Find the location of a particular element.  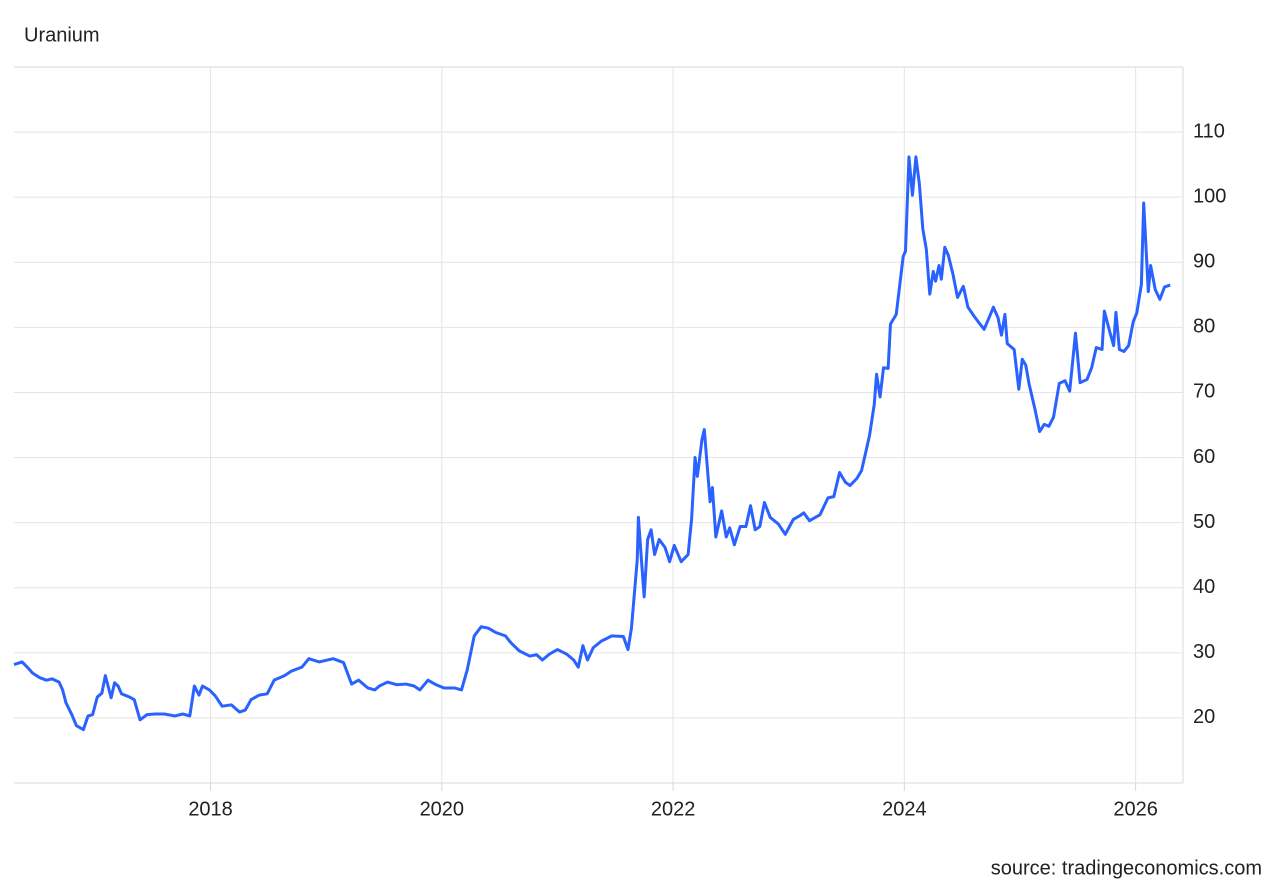

x-tick-label: 2024 is located at coordinates (904, 809).